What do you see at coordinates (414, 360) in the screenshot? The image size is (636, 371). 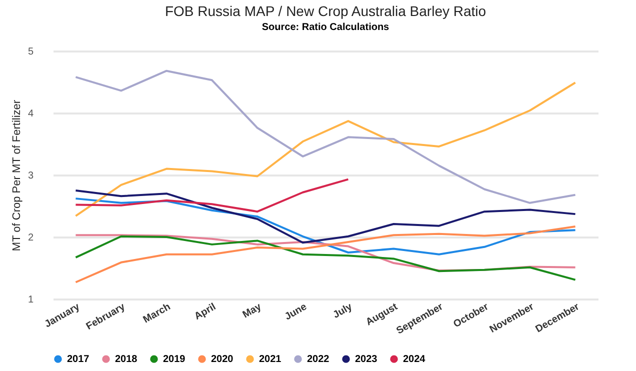 I see `legend-label: 2024` at bounding box center [414, 360].